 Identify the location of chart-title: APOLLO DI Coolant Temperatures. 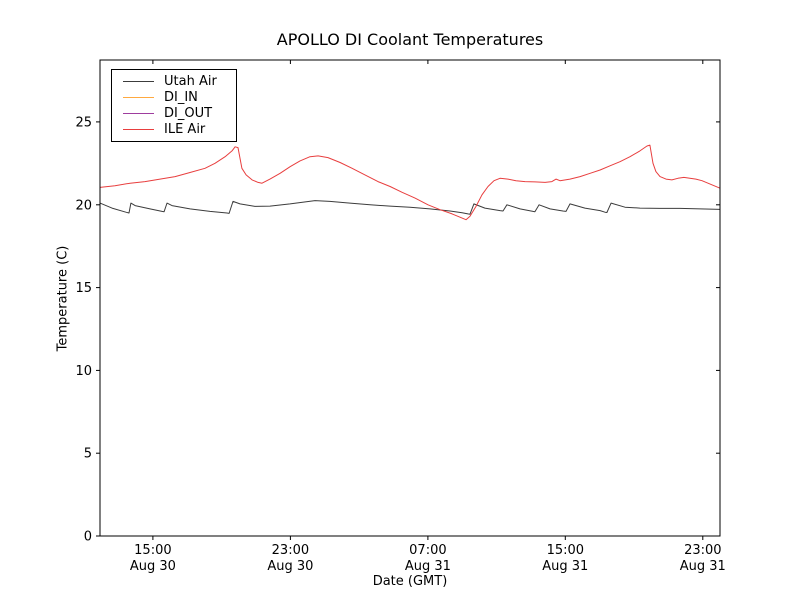
(410, 39).